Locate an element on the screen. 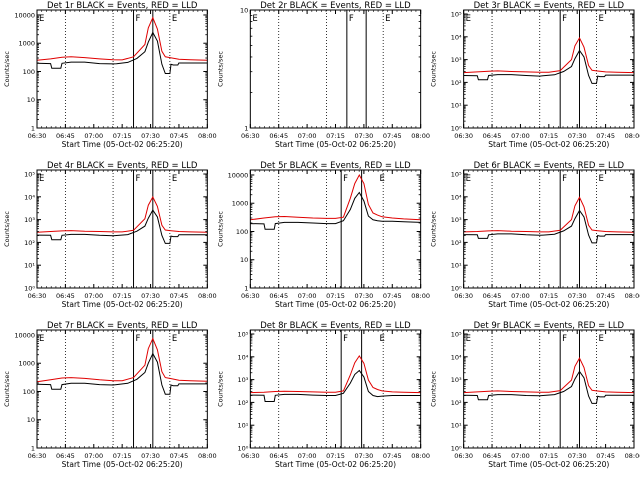  y-tick-label: 10¹ is located at coordinates (456, 426).